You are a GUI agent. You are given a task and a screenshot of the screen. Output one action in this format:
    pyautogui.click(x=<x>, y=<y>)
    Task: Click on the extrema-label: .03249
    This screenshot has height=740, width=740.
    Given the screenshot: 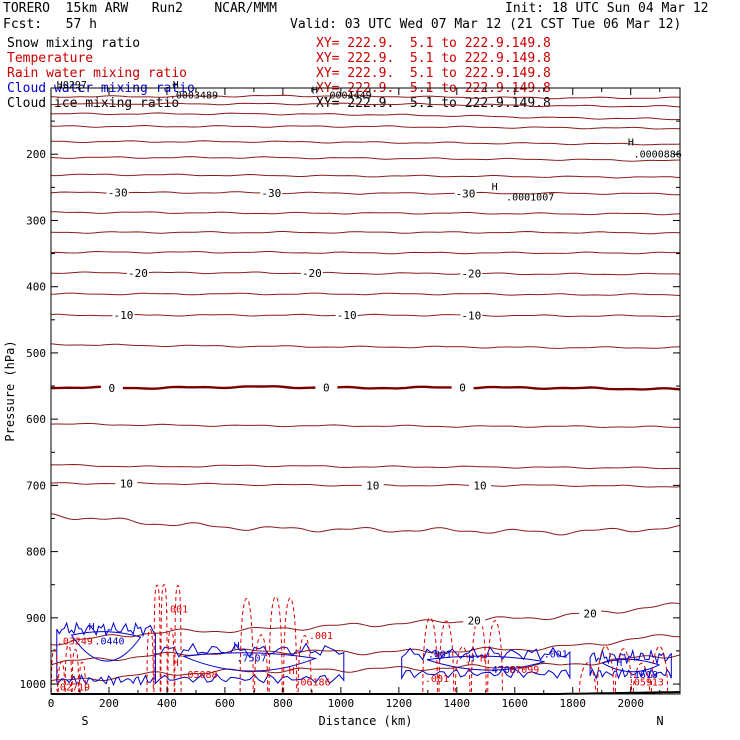 What is the action you would take?
    pyautogui.click(x=75, y=641)
    